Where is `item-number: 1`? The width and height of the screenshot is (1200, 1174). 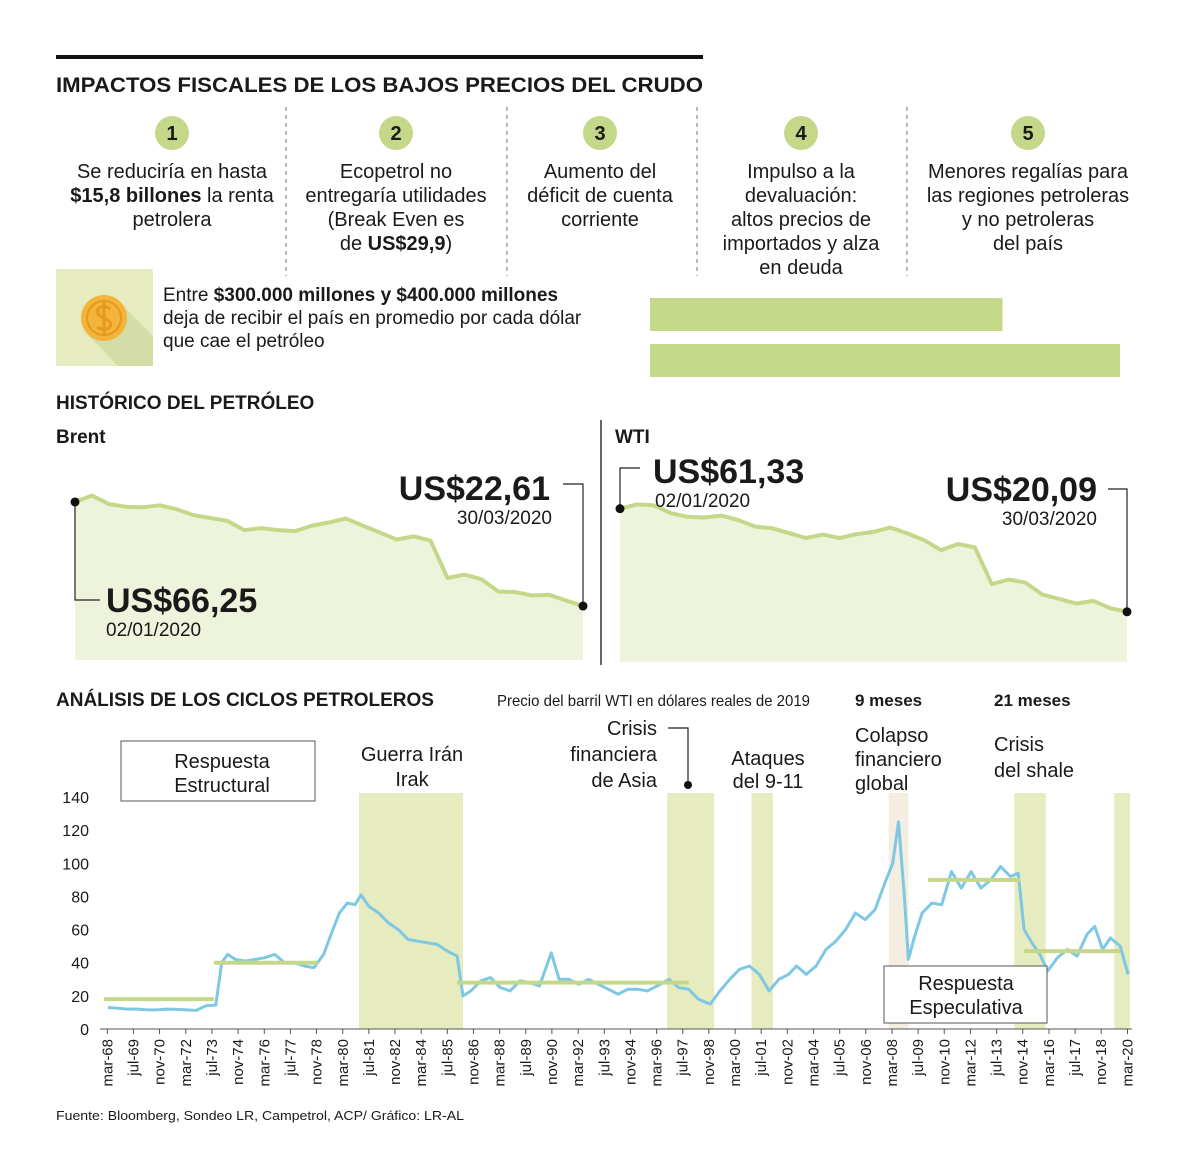 item-number: 1 is located at coordinates (171, 134).